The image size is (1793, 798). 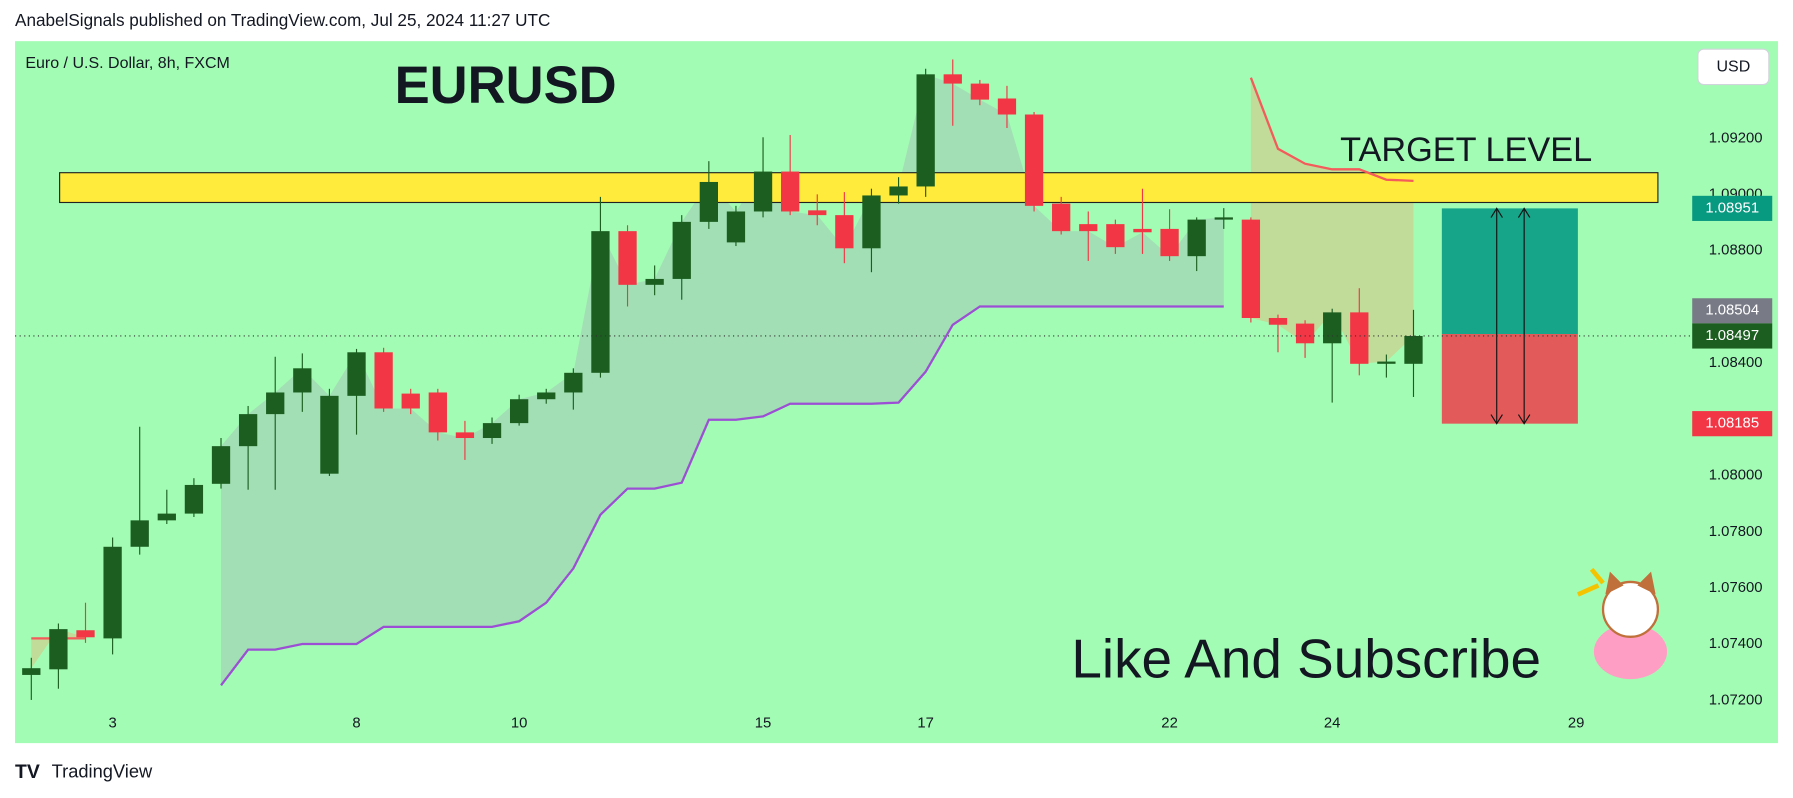 I want to click on x-tick-label: 17, so click(x=925, y=724).